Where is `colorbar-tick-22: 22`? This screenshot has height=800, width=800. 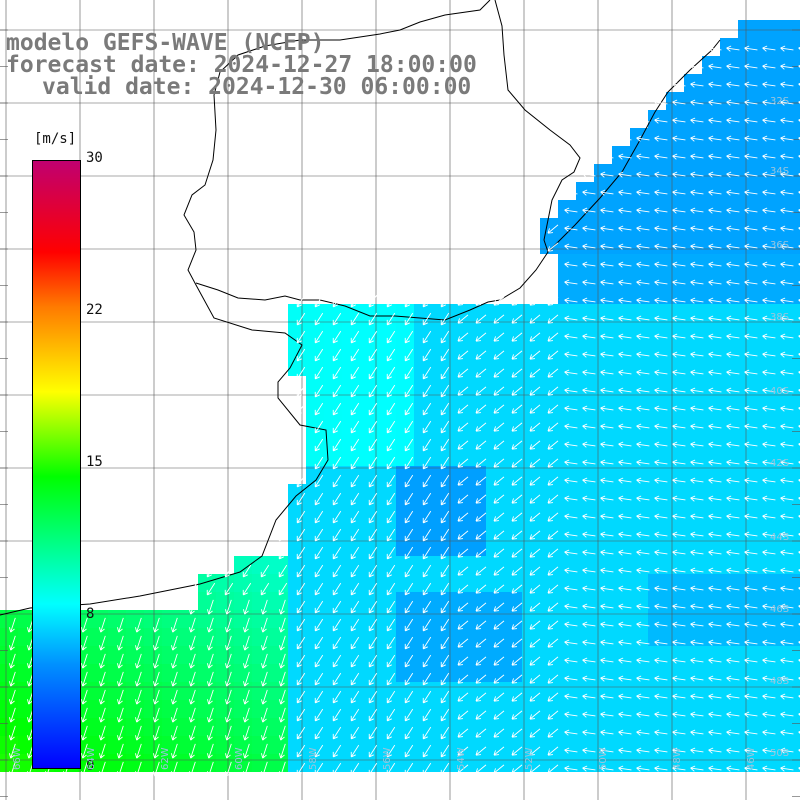
colorbar-tick-22: 22 is located at coordinates (94, 310).